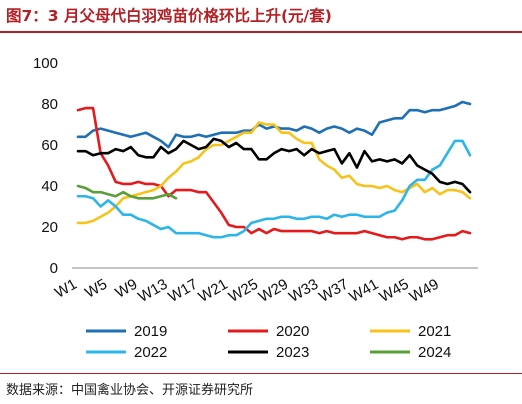 This screenshot has height=404, width=522. I want to click on source-divider, so click(261, 373).